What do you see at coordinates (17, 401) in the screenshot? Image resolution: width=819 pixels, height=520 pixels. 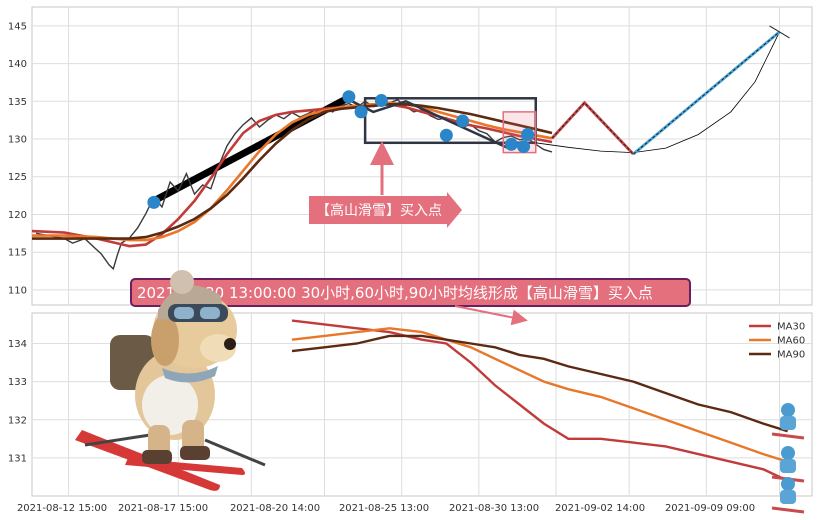 I see `bottom-y-ticks: 131 132 133 134` at bounding box center [17, 401].